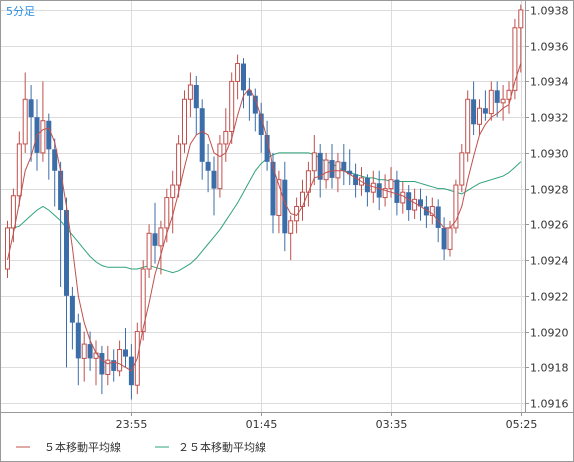  Describe the element at coordinates (20, 11) in the screenshot. I see `timeframe-label: 5分足` at that location.